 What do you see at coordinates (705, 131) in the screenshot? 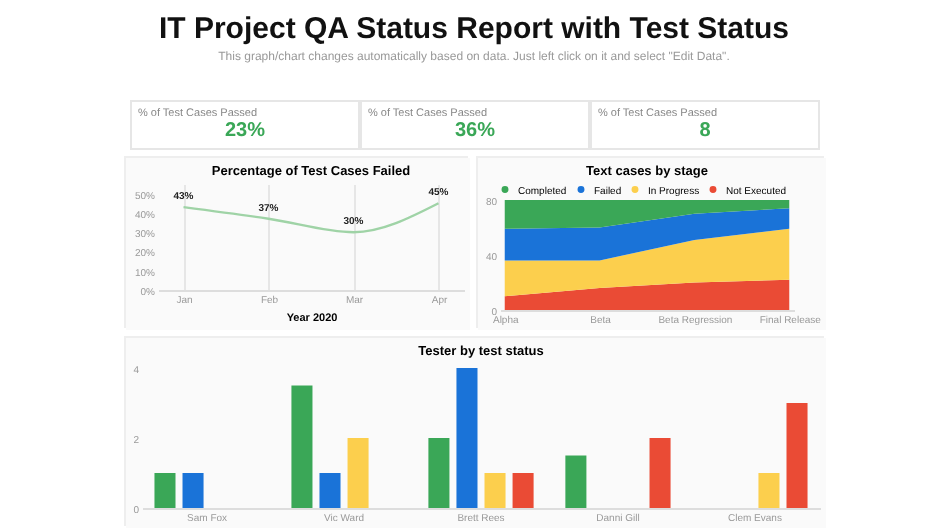
I see `text: 8` at bounding box center [705, 131].